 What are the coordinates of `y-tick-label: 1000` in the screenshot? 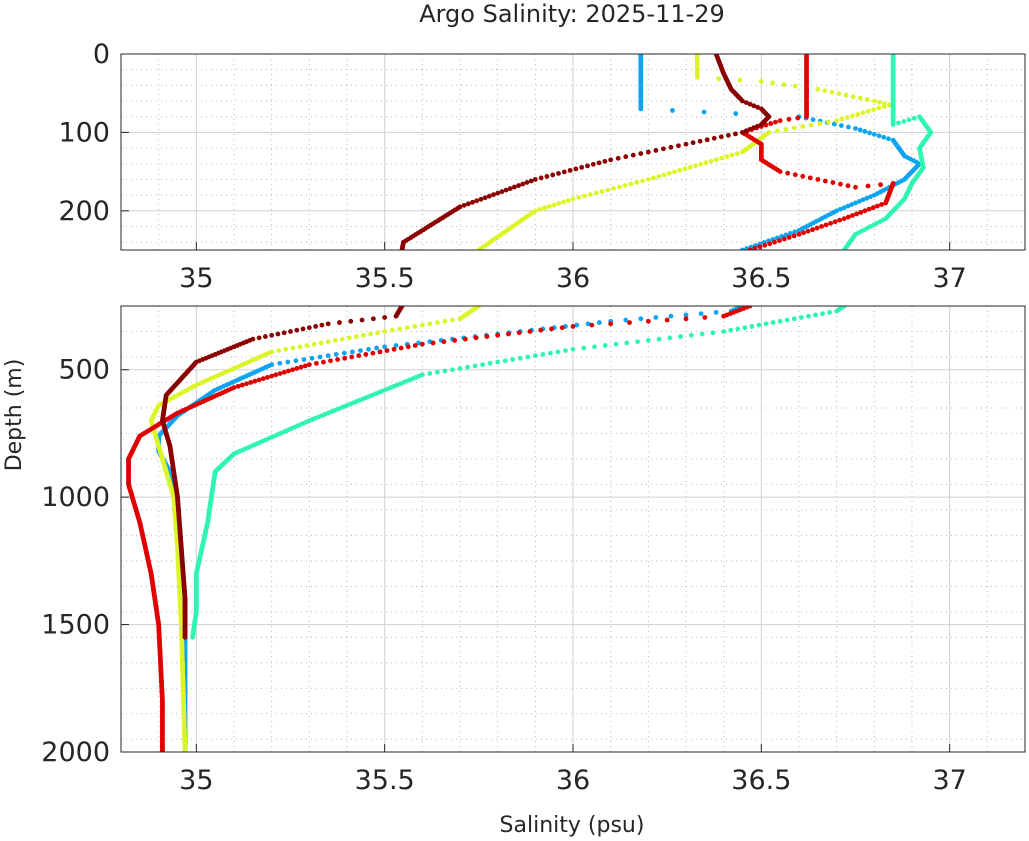 It's located at (75, 497).